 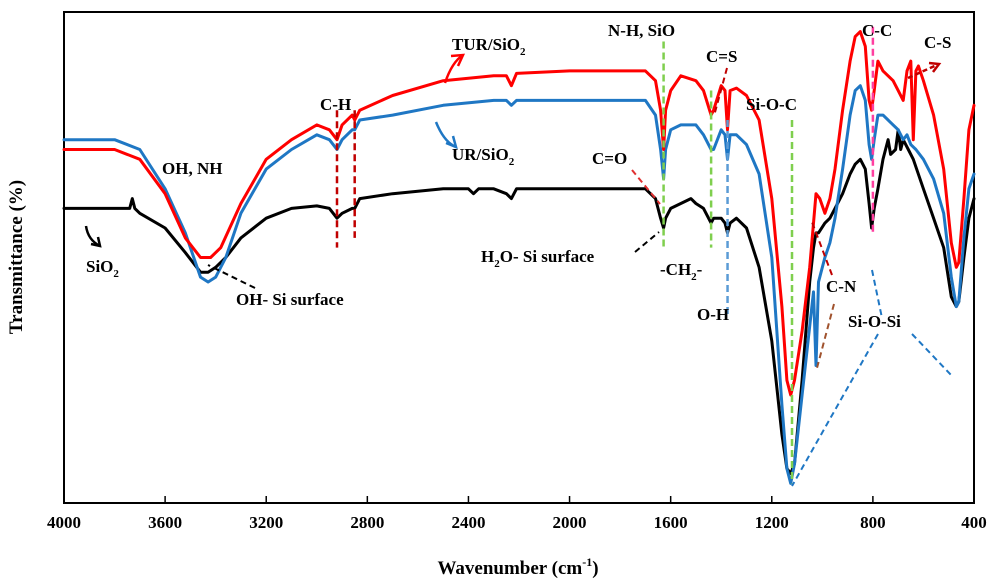 What do you see at coordinates (16, 257) in the screenshot?
I see `y-axis-label: Transmittance (%)` at bounding box center [16, 257].